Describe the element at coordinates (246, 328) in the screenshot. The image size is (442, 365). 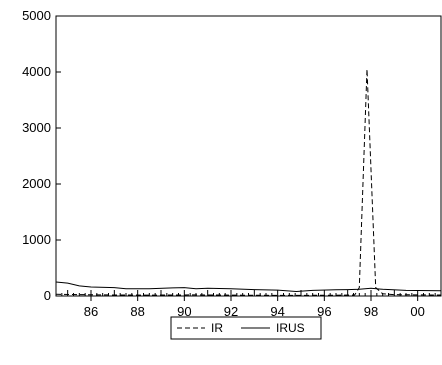
I see `legend: IR IRUS` at that location.